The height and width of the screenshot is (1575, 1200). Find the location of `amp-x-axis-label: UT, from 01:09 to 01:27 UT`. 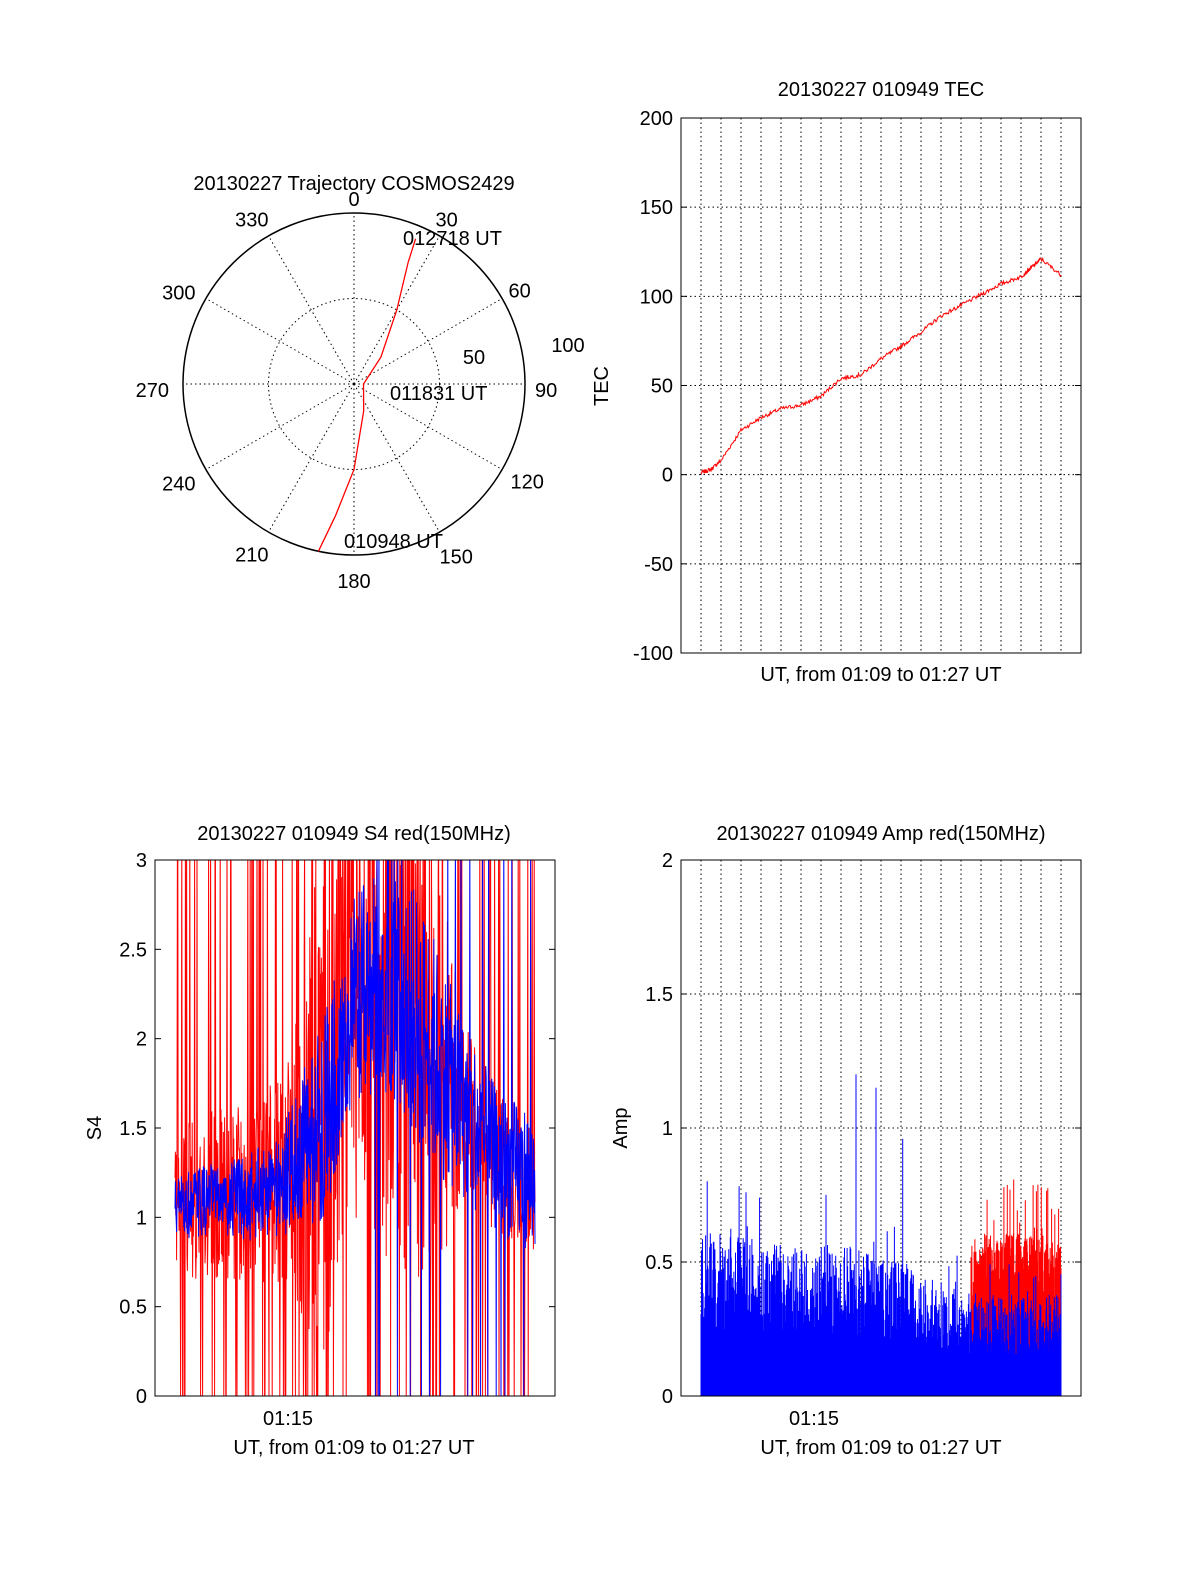

amp-x-axis-label: UT, from 01:09 to 01:27 UT is located at coordinates (880, 1448).